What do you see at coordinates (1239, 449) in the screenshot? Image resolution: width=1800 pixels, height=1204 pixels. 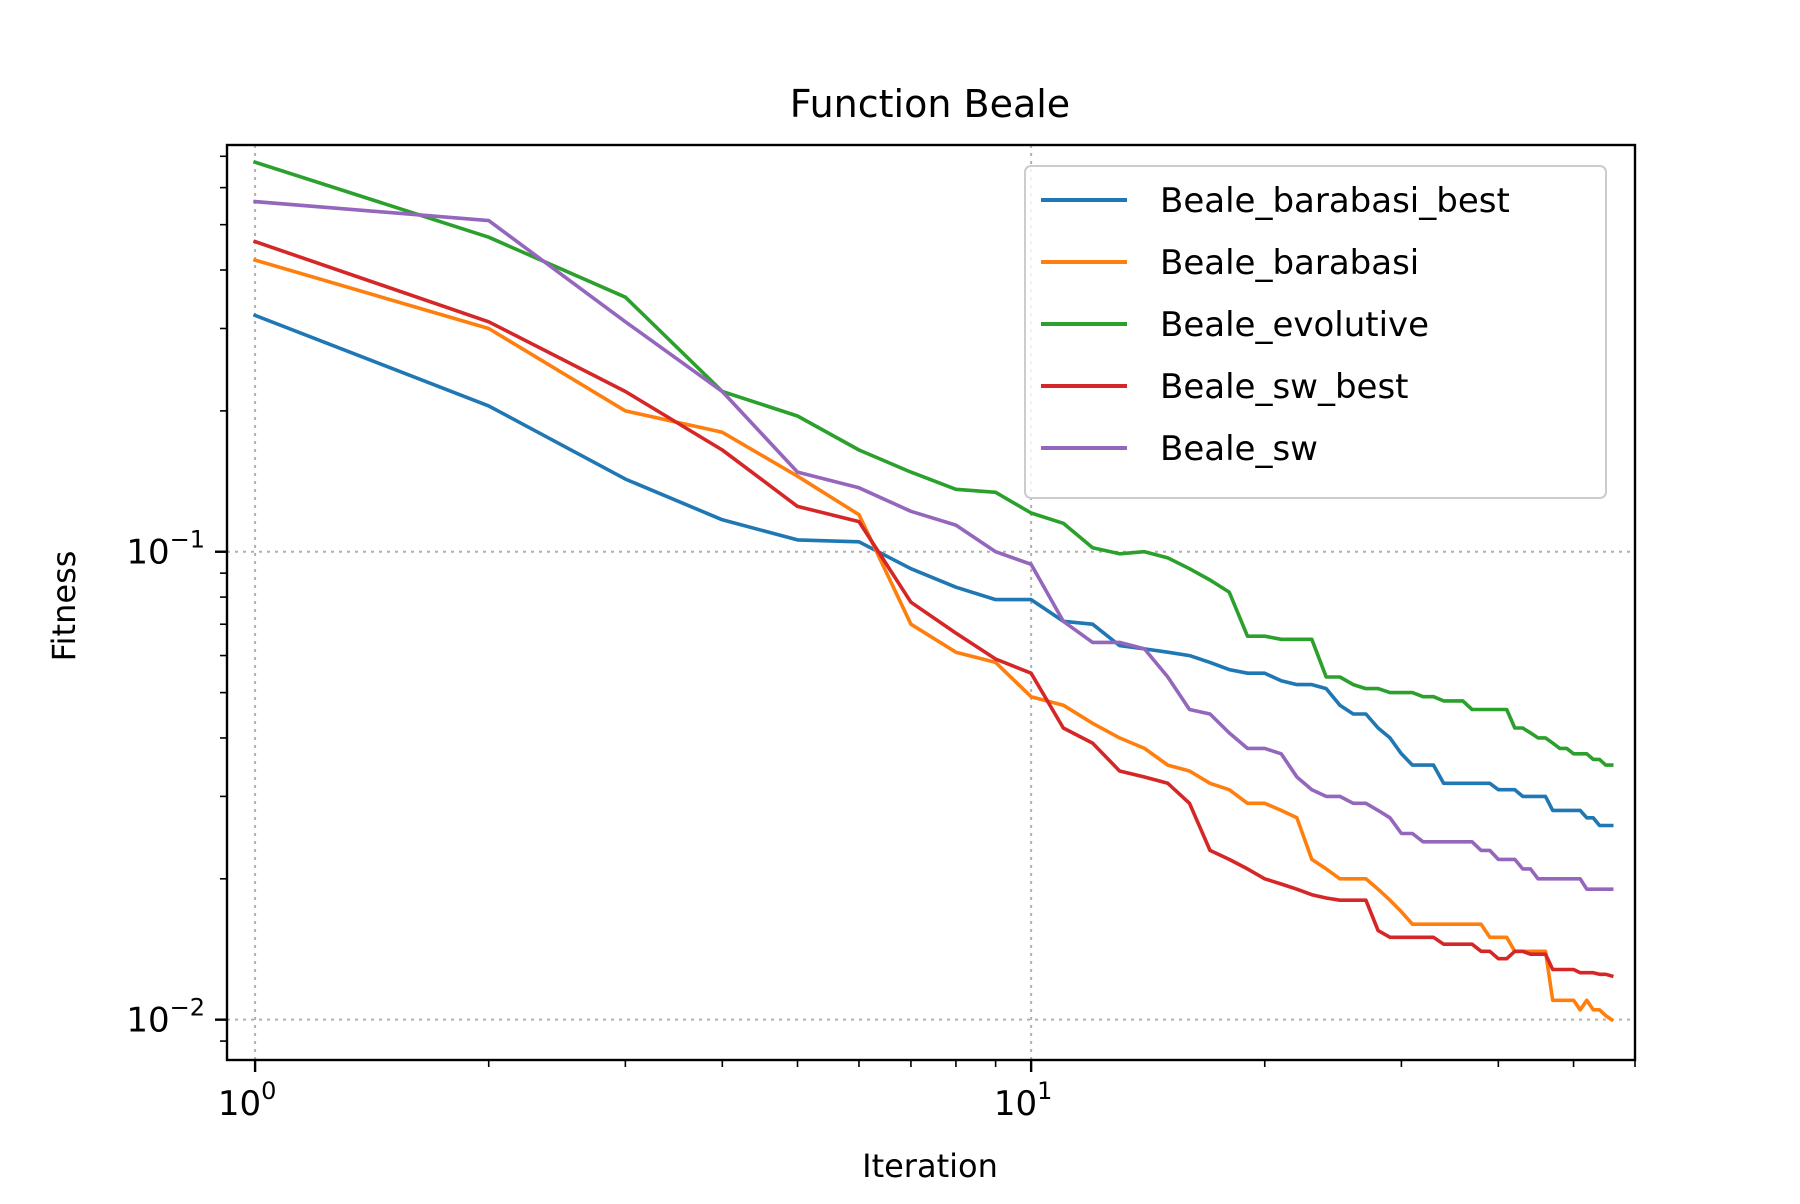 I see `legend-label: Beale_sw` at bounding box center [1239, 449].